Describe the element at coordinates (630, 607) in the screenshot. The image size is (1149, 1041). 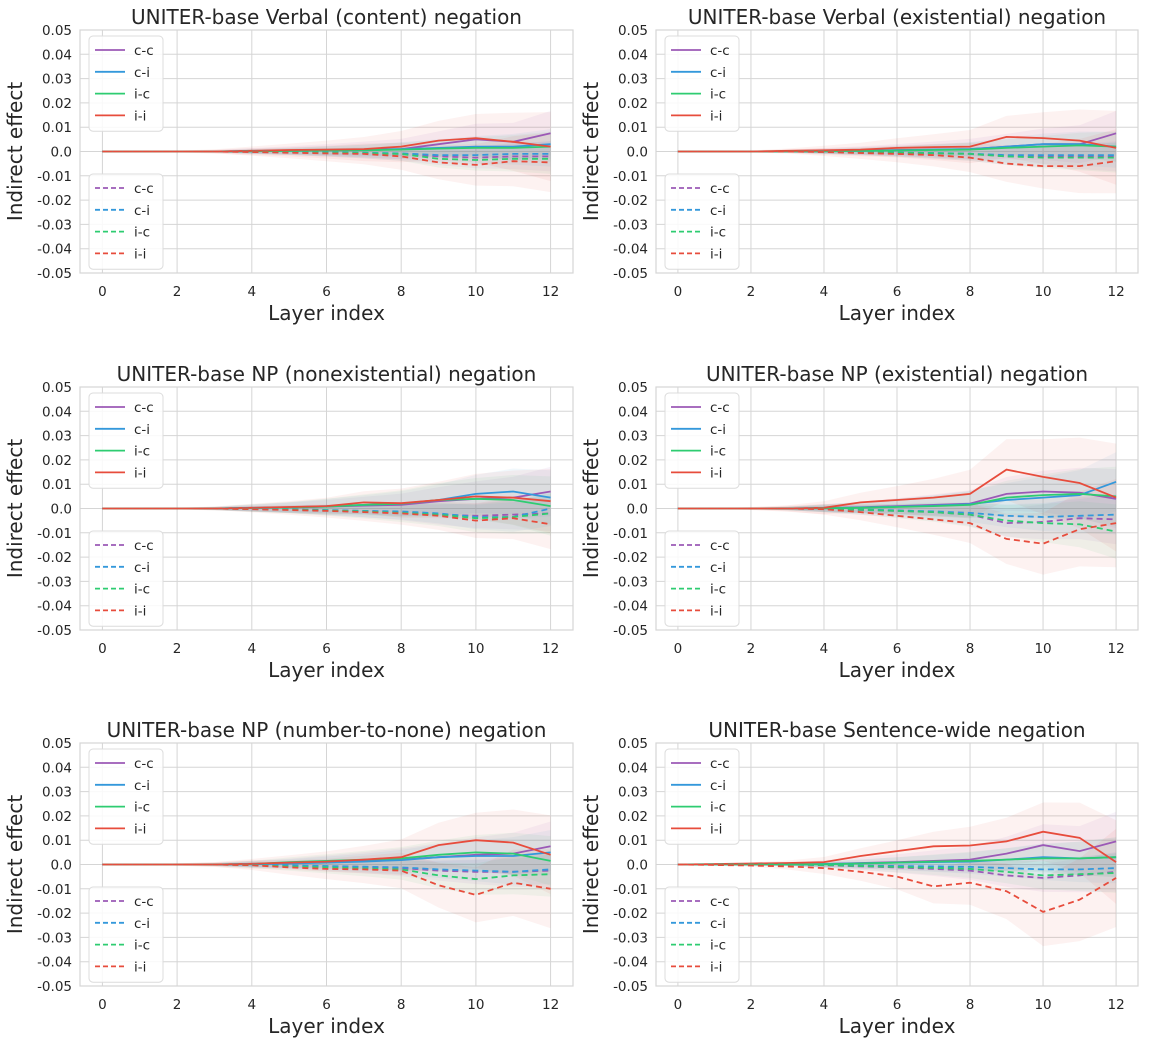
I see `y-tick-label: -0.04` at that location.